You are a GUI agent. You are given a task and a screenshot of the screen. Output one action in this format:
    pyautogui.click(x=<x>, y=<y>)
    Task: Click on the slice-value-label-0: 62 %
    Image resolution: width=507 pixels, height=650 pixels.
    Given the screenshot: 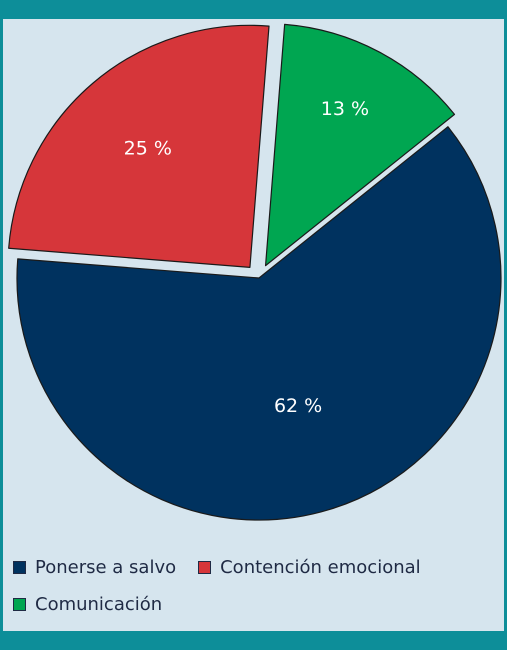 What is the action you would take?
    pyautogui.click(x=298, y=406)
    